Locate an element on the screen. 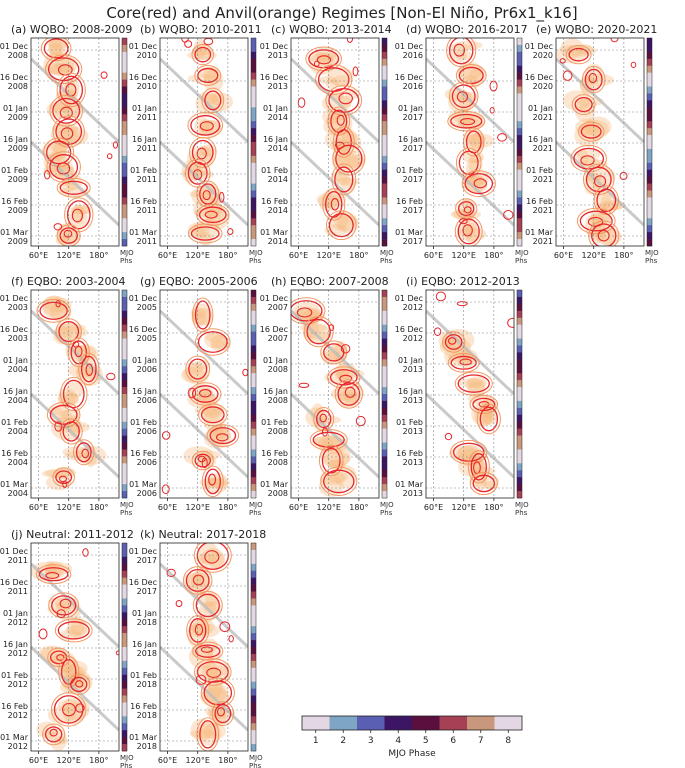  y-tick-label: 01 Dec 2003 is located at coordinates (14, 303).